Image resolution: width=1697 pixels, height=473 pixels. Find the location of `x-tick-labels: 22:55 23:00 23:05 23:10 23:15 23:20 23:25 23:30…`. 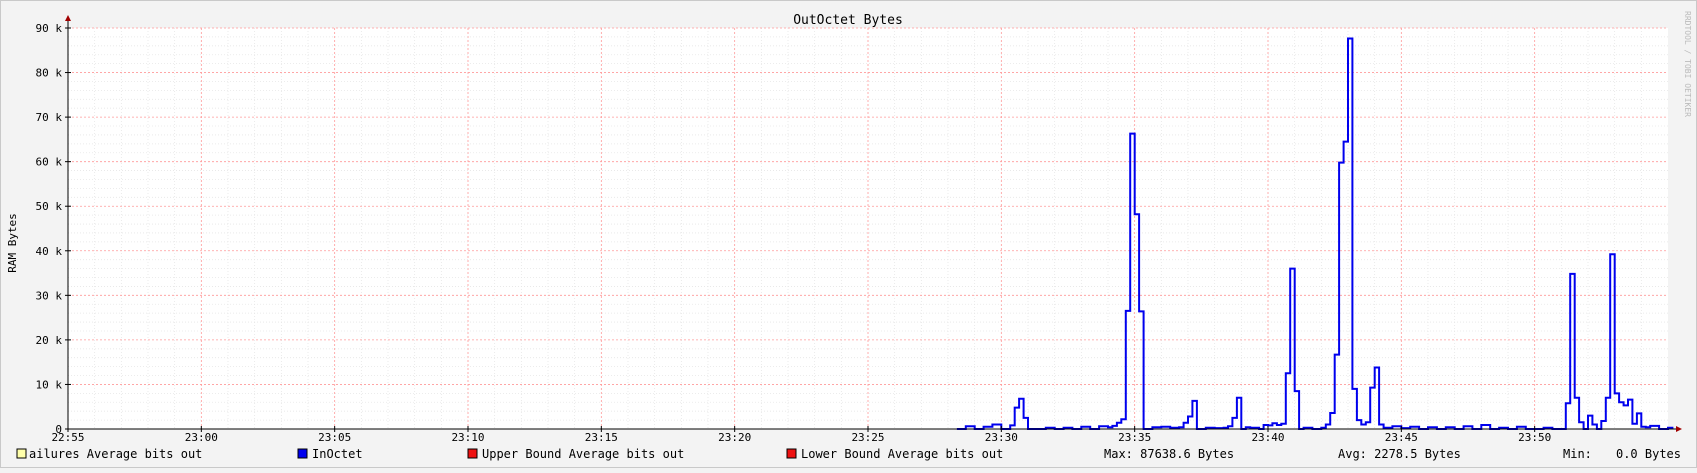

x-tick-labels: 22:55 23:00 23:05 23:10 23:15 23:20 23:25 23:30… is located at coordinates (801, 437).